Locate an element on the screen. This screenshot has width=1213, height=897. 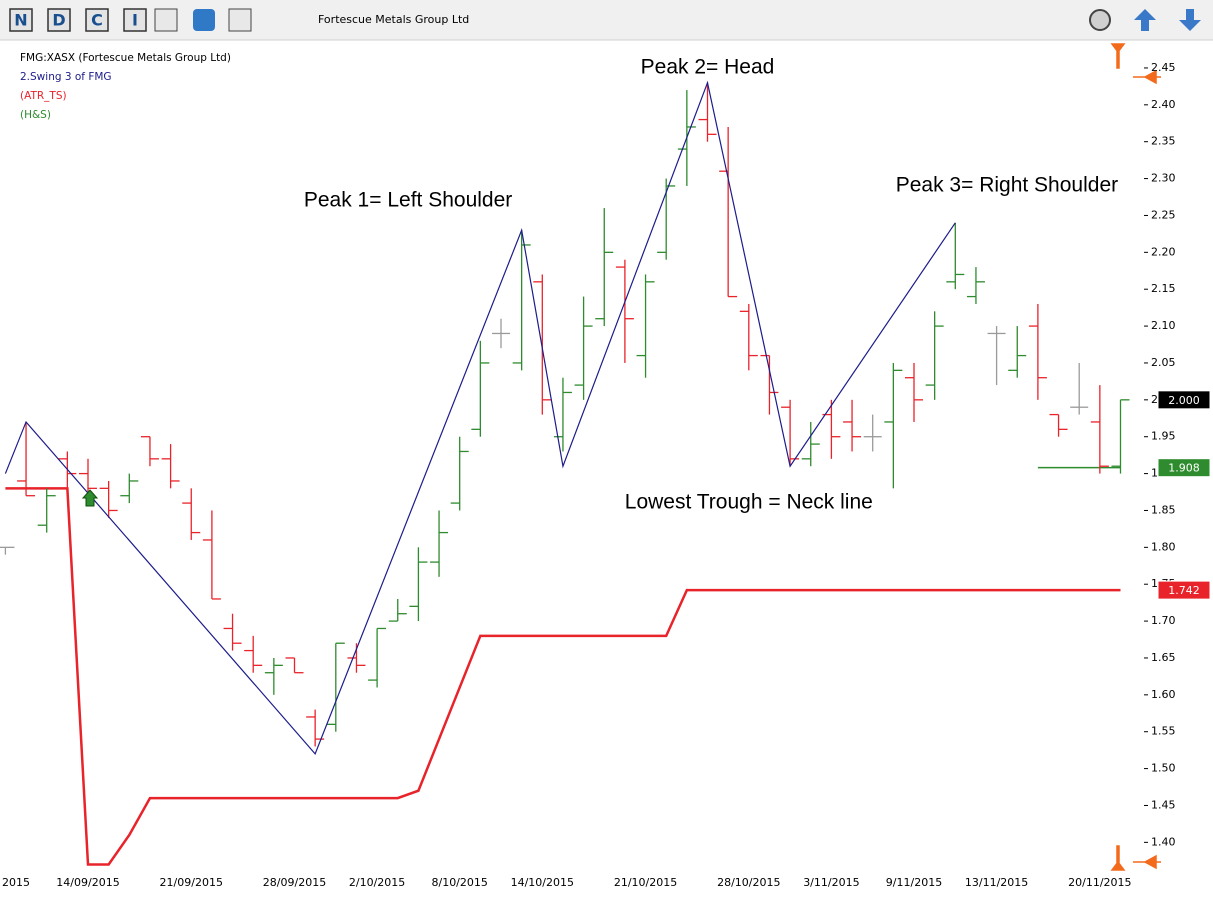
y-tick-label: 1.45 is located at coordinates (1163, 804).